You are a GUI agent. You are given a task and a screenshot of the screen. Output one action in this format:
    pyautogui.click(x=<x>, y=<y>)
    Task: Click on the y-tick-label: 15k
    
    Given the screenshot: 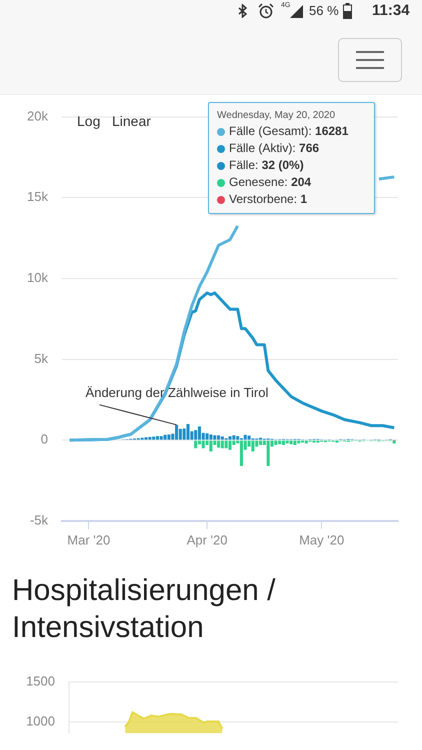 What is the action you would take?
    pyautogui.click(x=37, y=196)
    